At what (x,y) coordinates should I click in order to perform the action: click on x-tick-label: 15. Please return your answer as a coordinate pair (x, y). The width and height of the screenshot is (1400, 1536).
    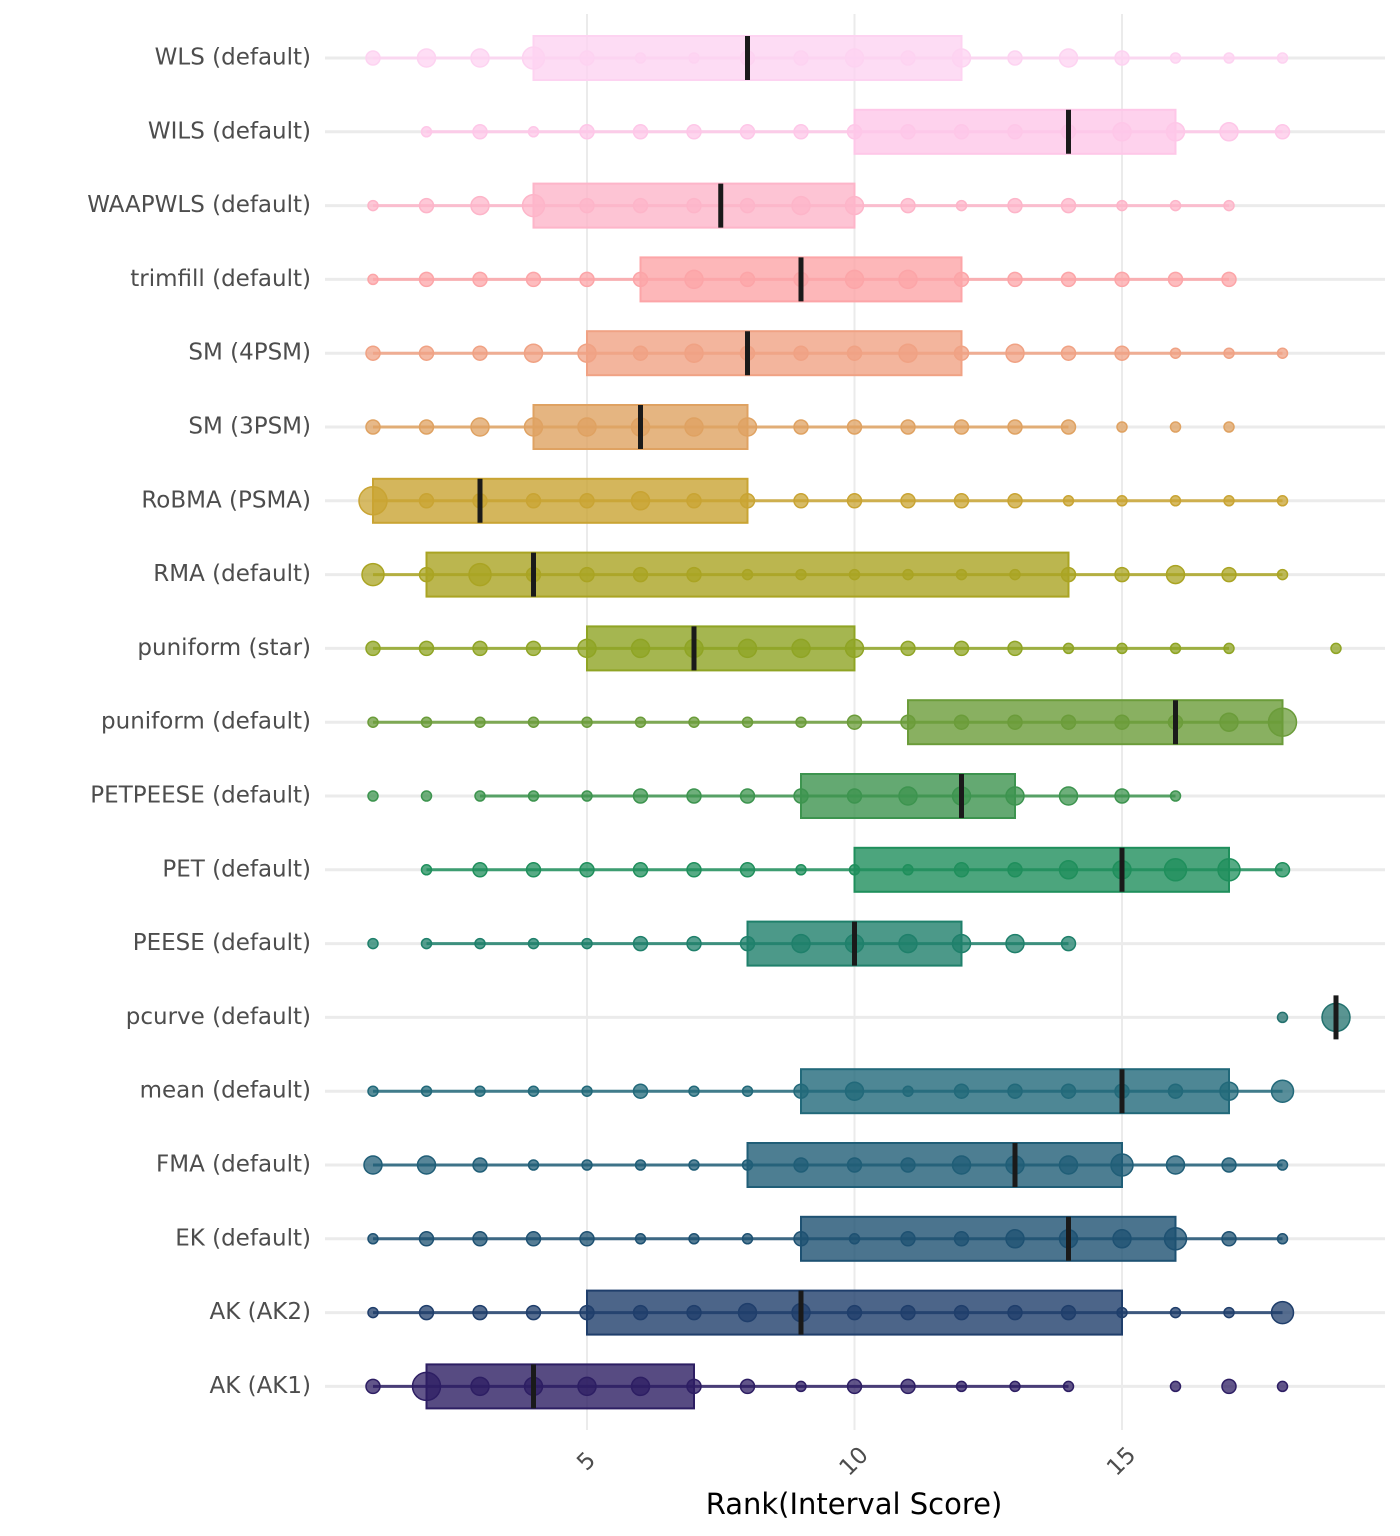
    Looking at the image, I should click on (1121, 1461).